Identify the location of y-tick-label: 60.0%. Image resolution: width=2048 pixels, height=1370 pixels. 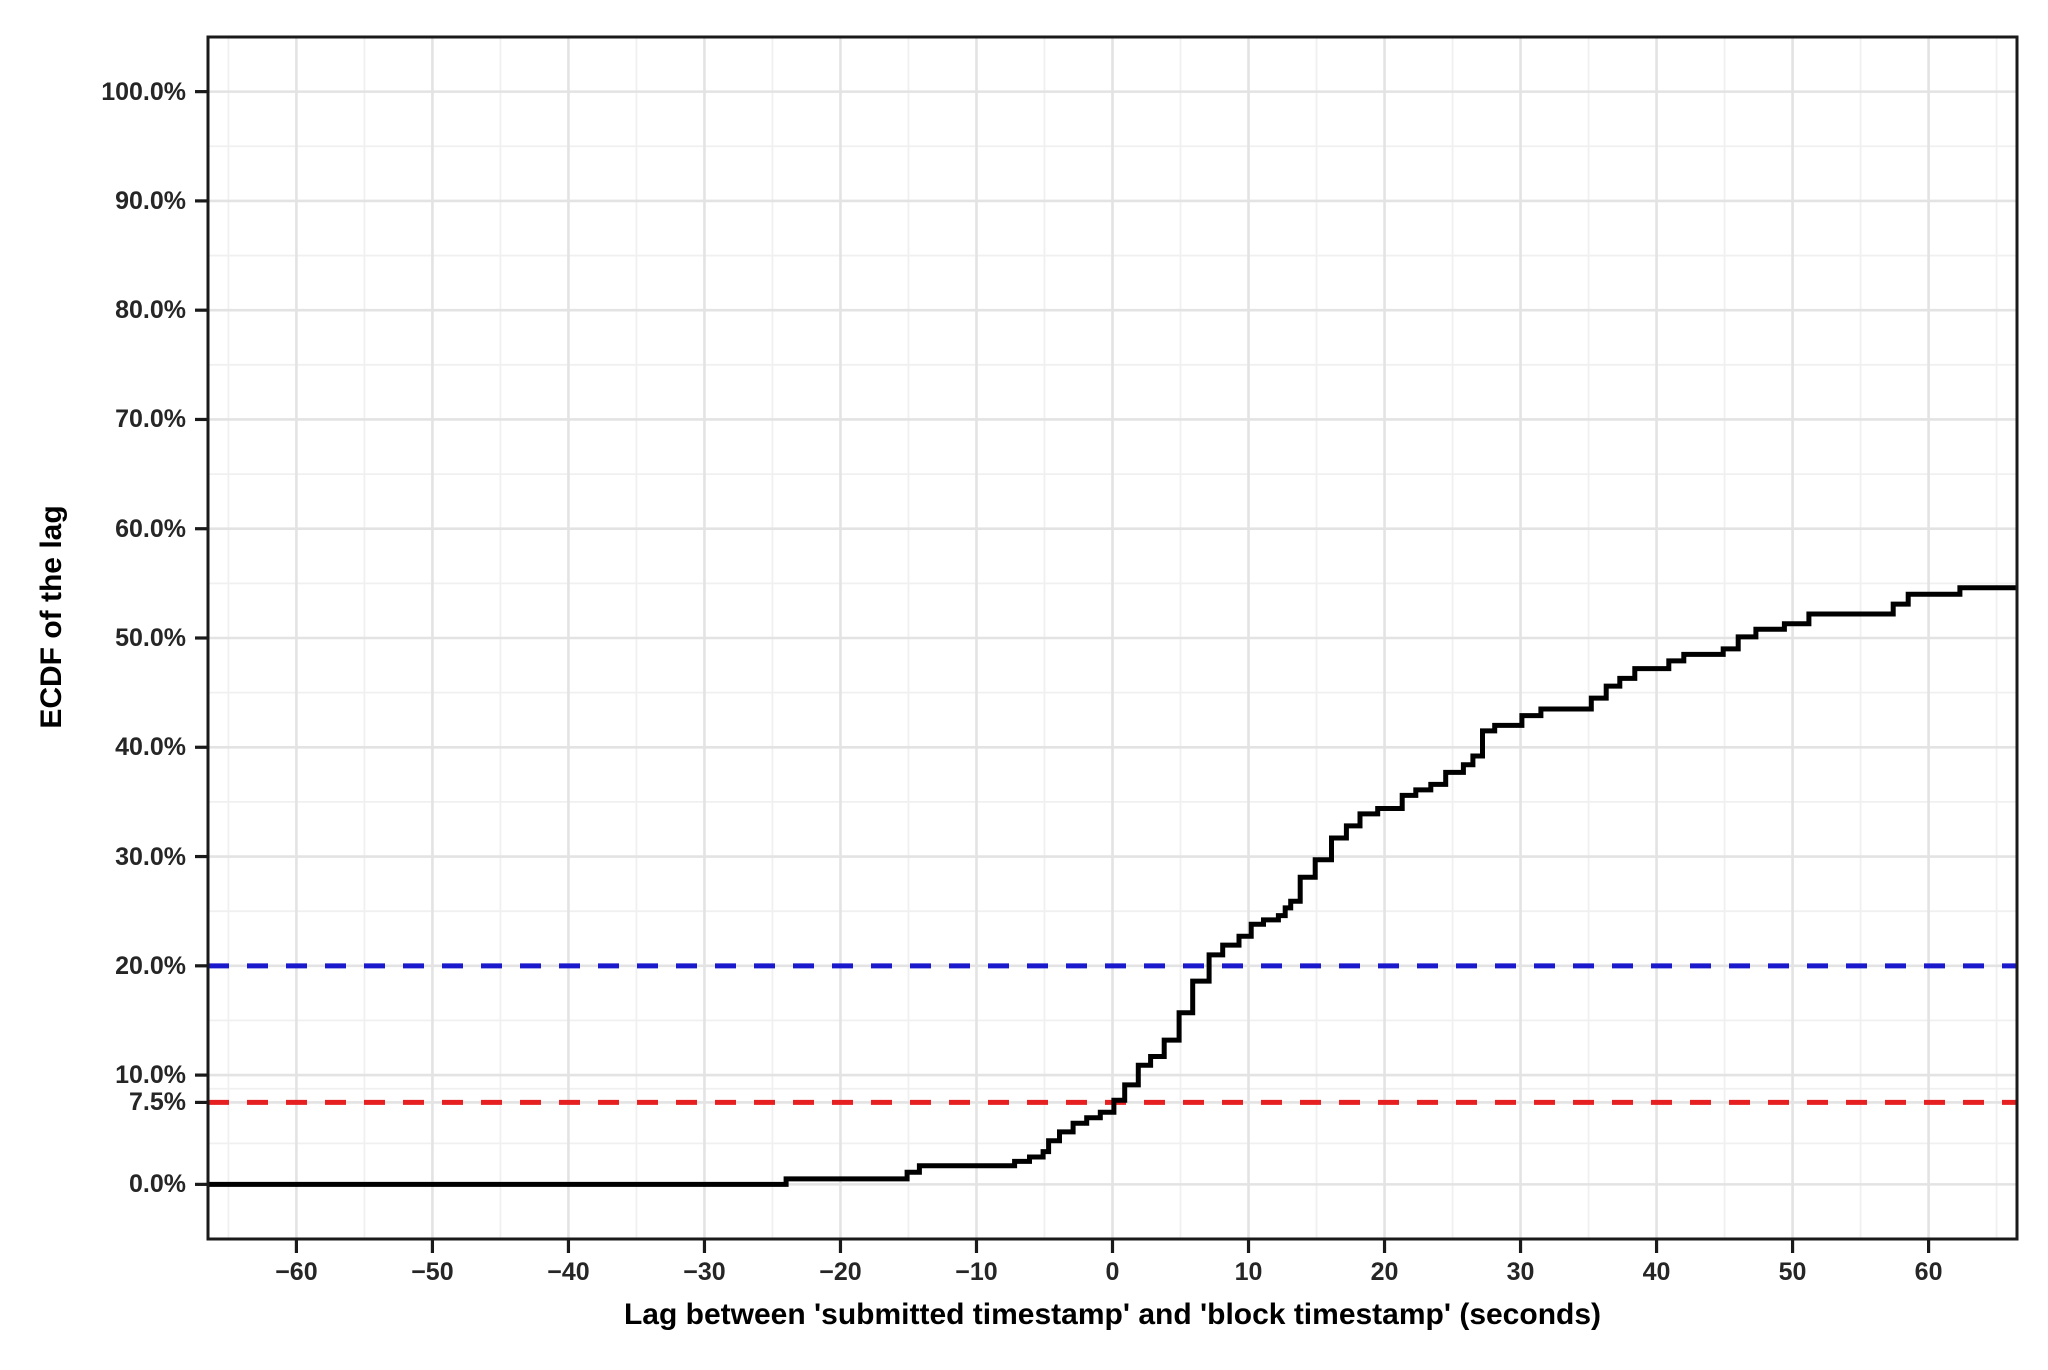
(150, 528).